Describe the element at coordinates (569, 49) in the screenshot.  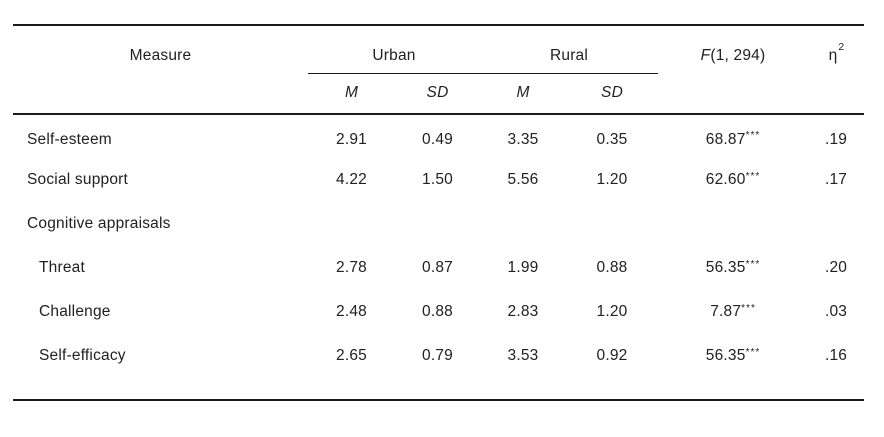
I see `column-header-rural: Rural` at that location.